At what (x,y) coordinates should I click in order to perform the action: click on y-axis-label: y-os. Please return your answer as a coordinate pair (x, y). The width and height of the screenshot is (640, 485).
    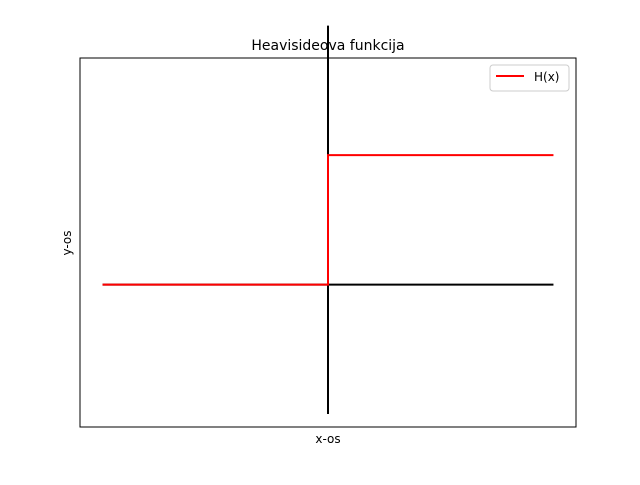
    Looking at the image, I should click on (67, 242).